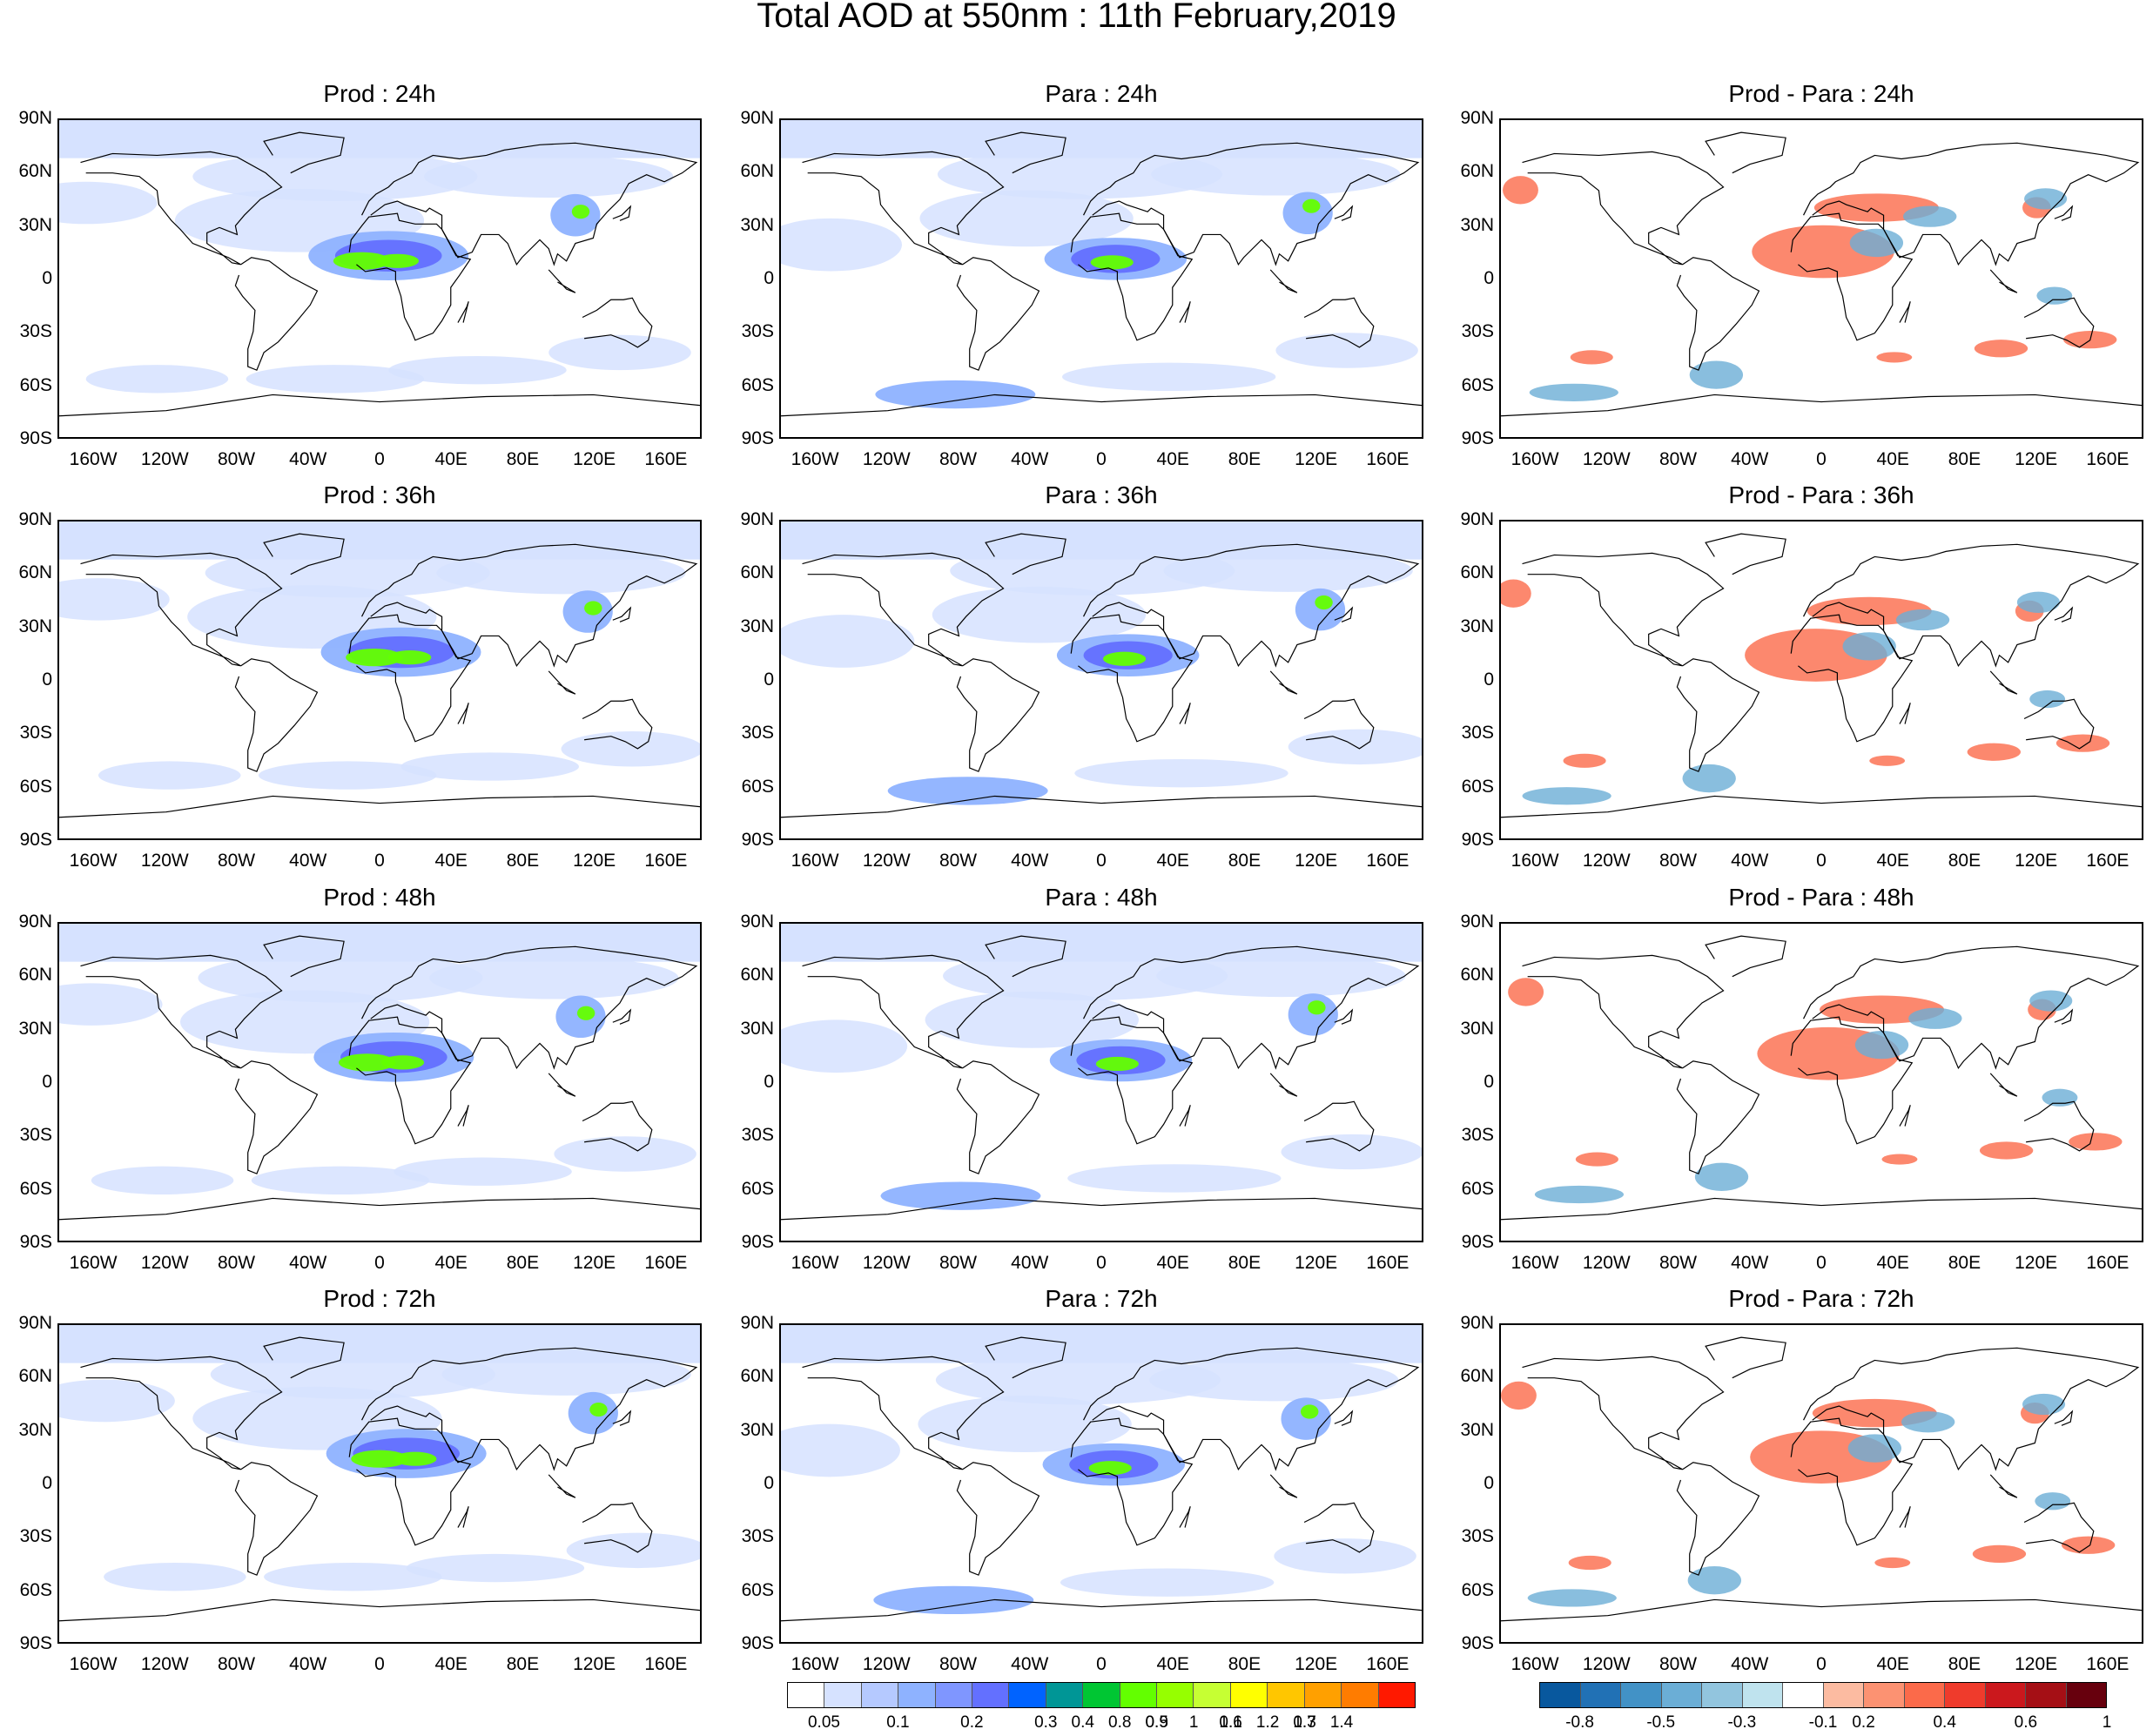 The image size is (2153, 1736). Describe the element at coordinates (1101, 1298) in the screenshot. I see `panel-title: Para : 72h` at that location.